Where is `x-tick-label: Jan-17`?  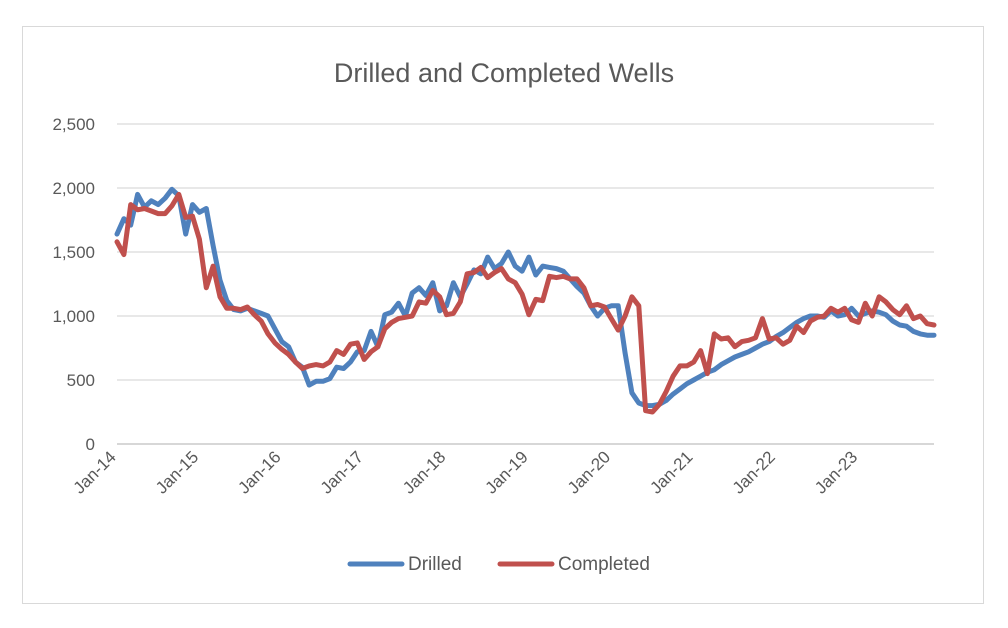
x-tick-label: Jan-17 is located at coordinates (342, 472).